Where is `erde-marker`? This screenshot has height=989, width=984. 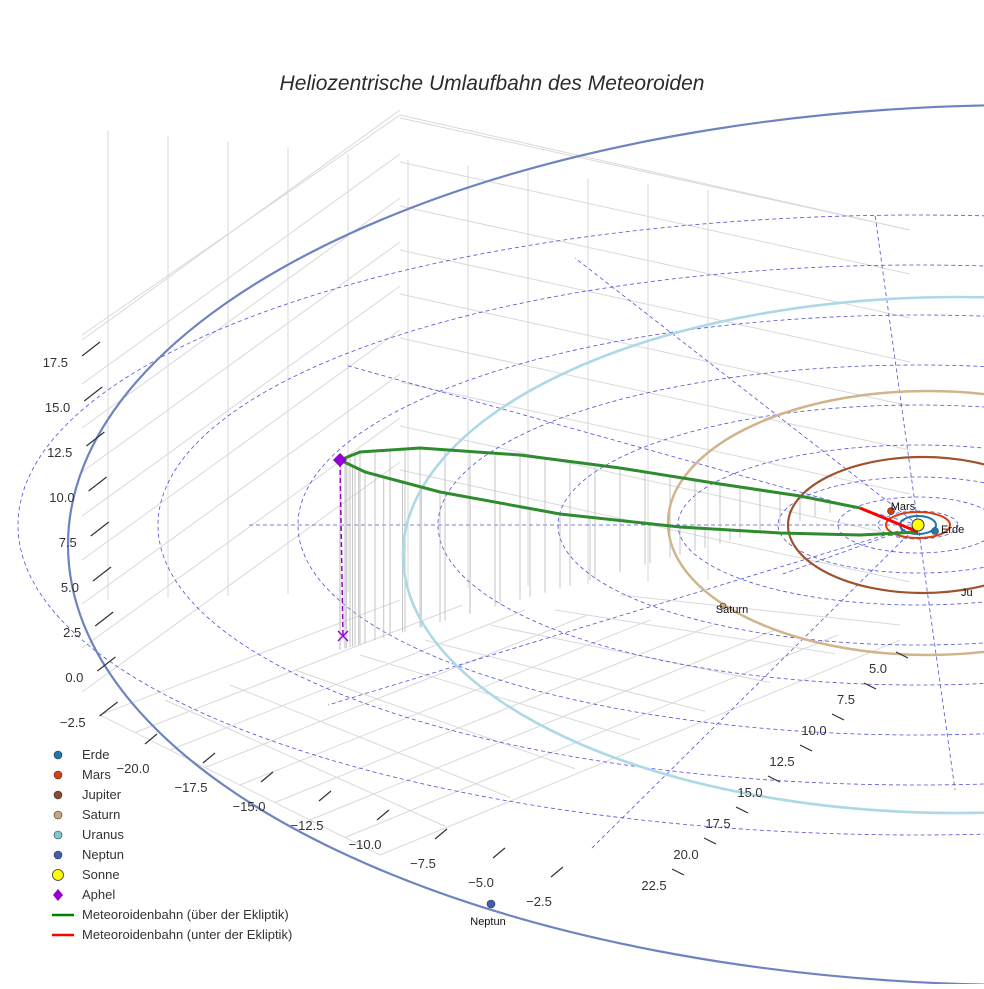 erde-marker is located at coordinates (935, 531).